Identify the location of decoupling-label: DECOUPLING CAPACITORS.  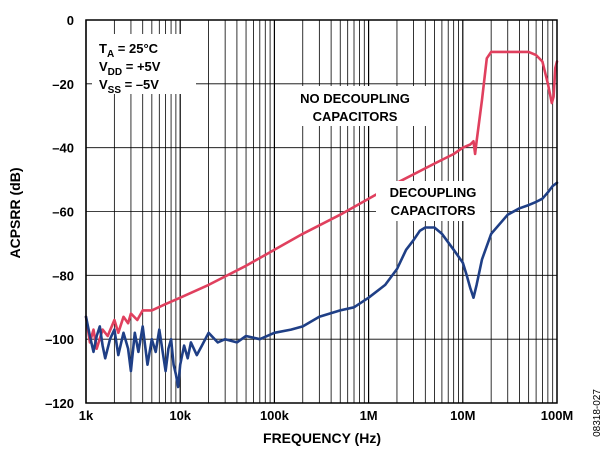
(433, 201).